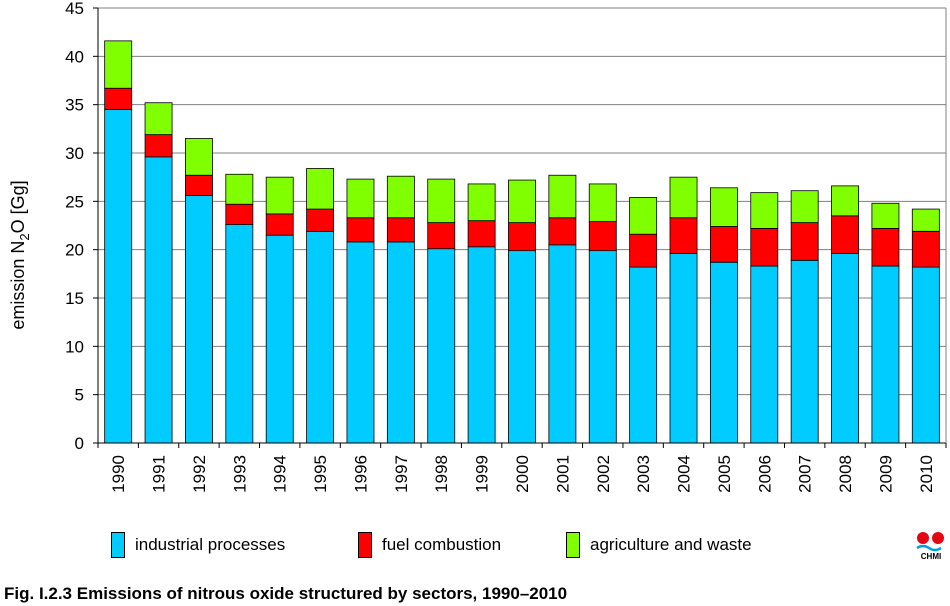 This screenshot has width=950, height=606. What do you see at coordinates (74, 298) in the screenshot?
I see `y-tick-label: 15` at bounding box center [74, 298].